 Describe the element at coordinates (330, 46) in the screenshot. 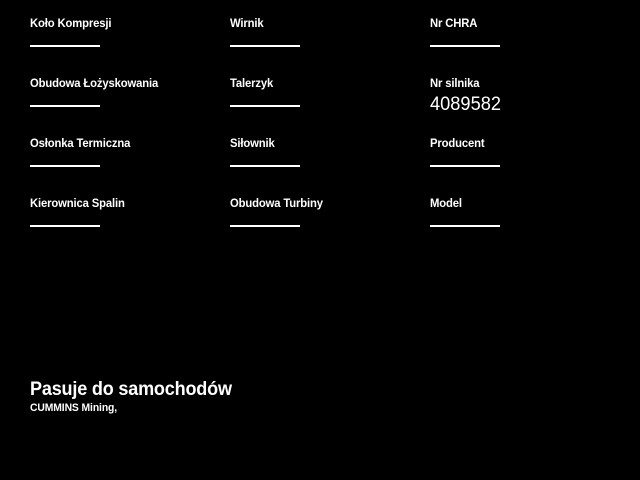

I see `spec-field: Wirnik` at that location.